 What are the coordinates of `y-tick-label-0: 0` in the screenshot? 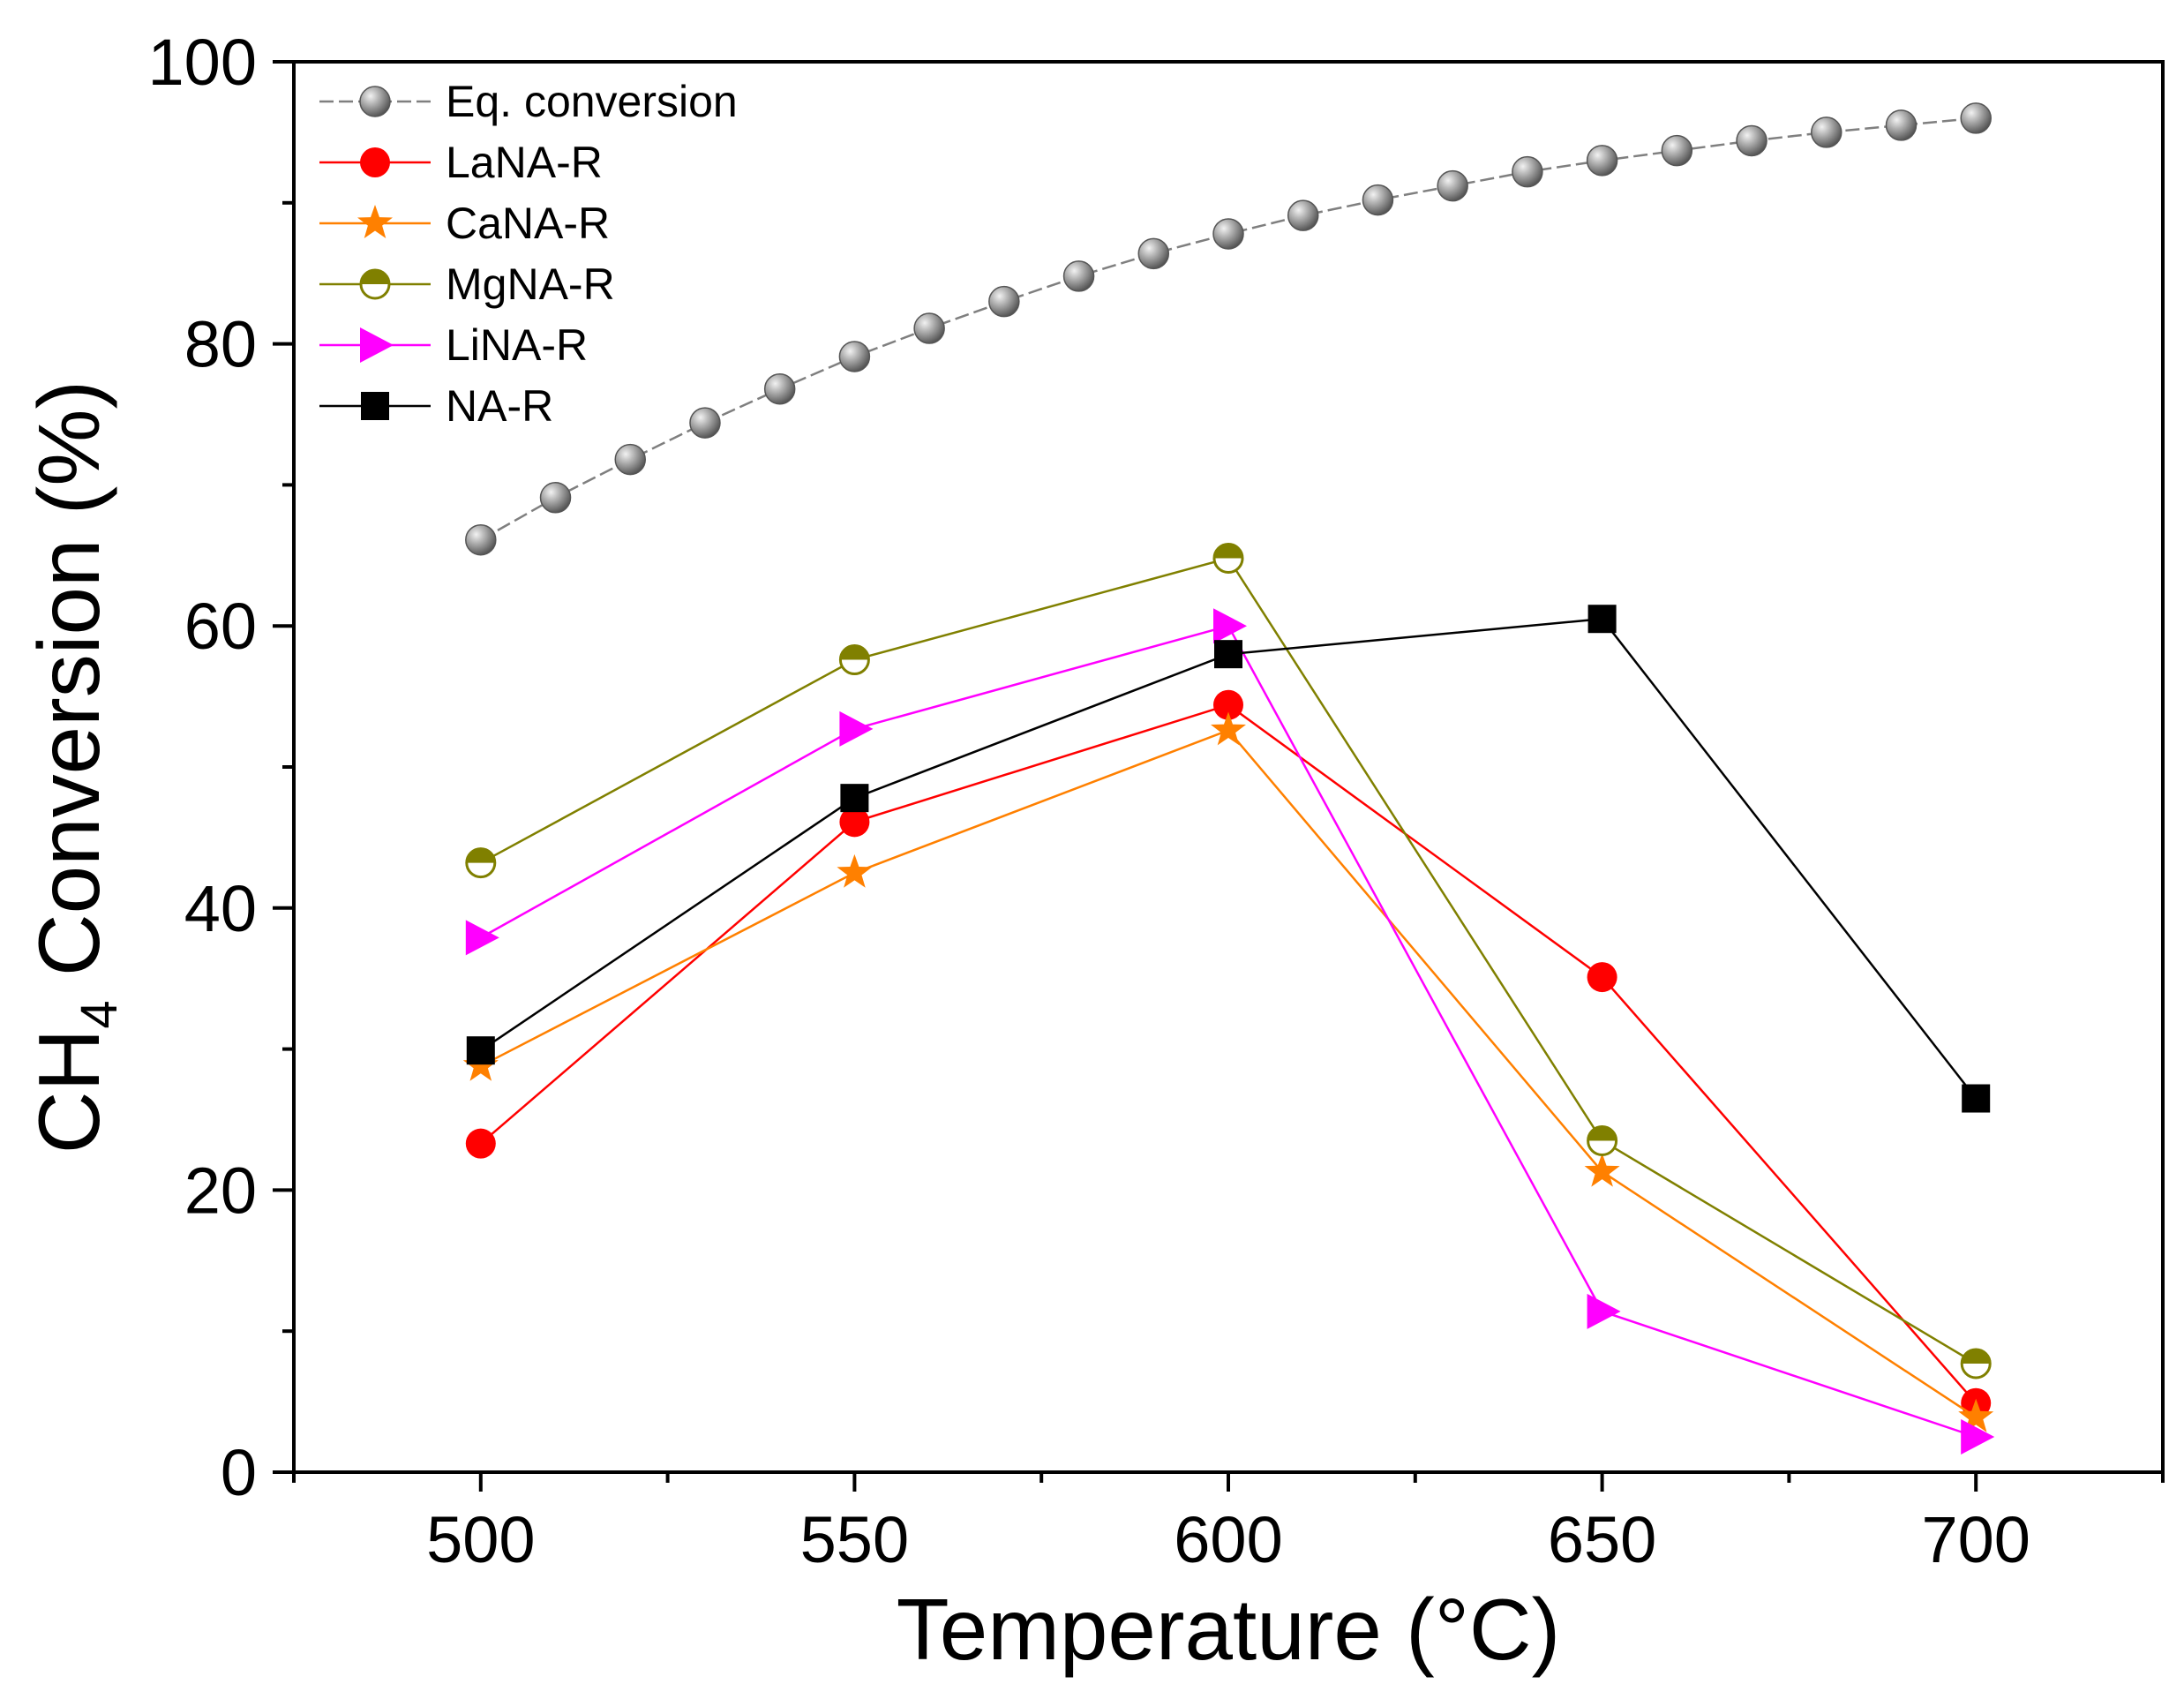 It's located at (239, 1472).